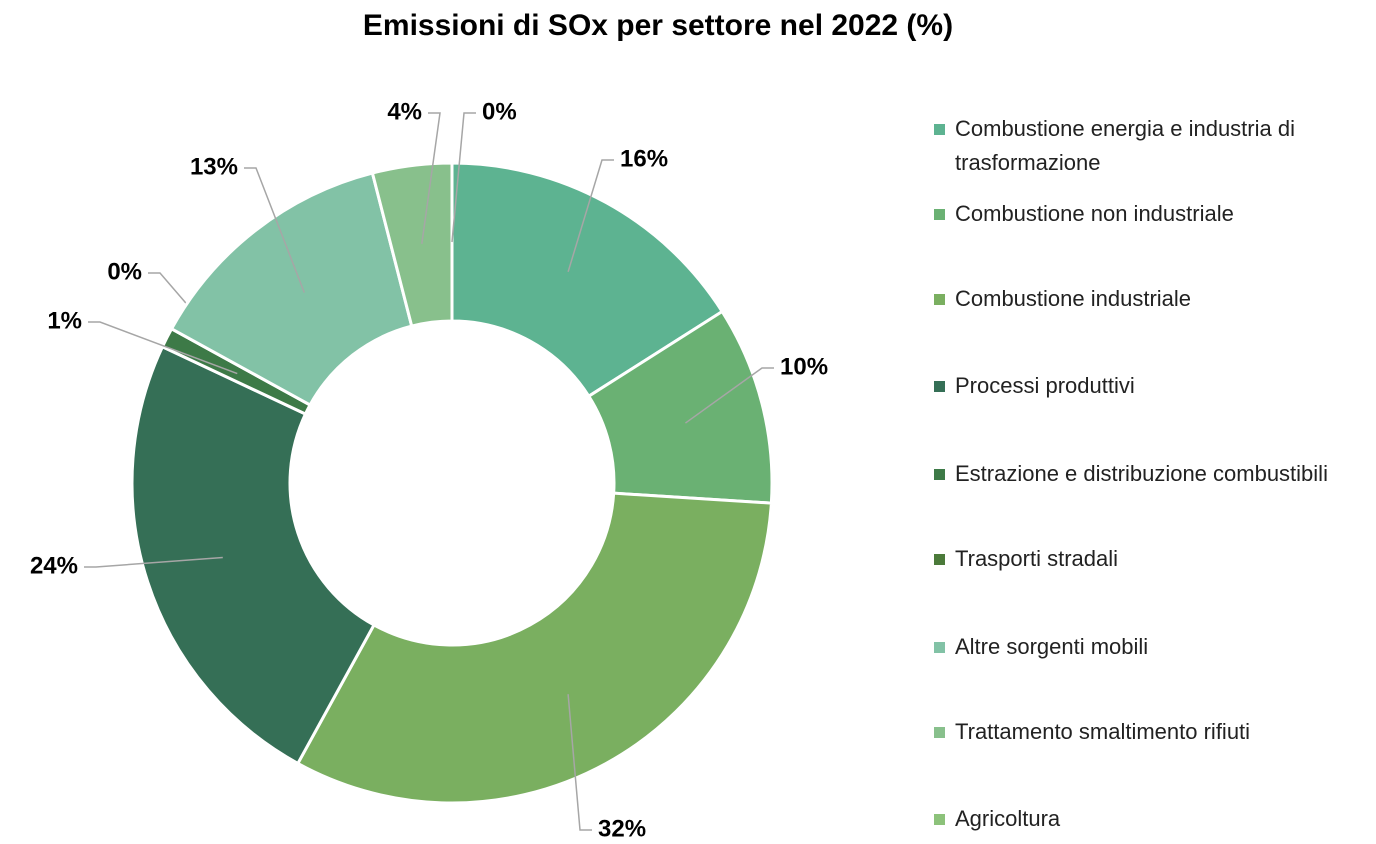  I want to click on legend-label: Altre sorgenti mobili, so click(1052, 646).